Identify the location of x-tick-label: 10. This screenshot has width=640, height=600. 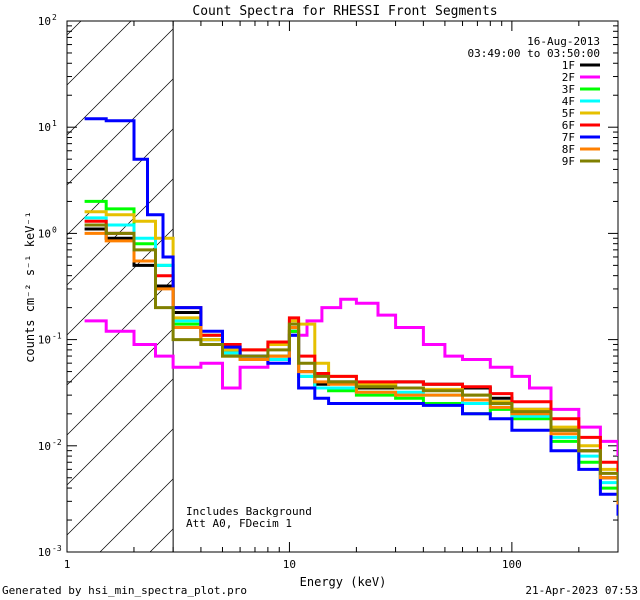
(289, 564).